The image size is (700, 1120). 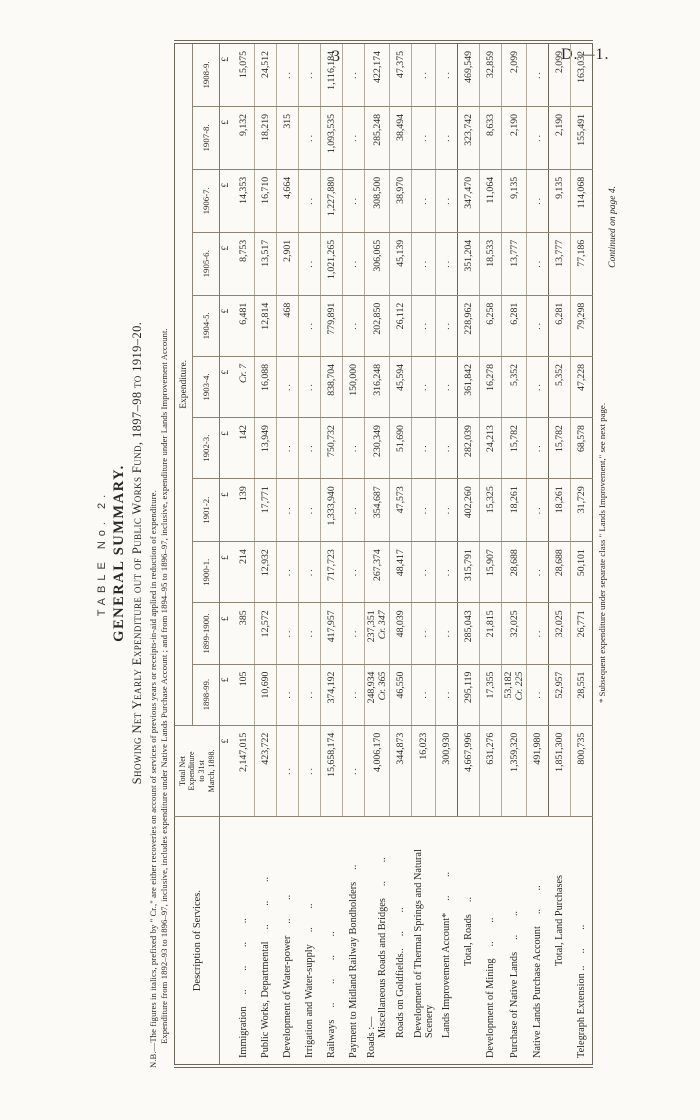 What do you see at coordinates (377, 387) in the screenshot?
I see `value-cell: 316,248` at bounding box center [377, 387].